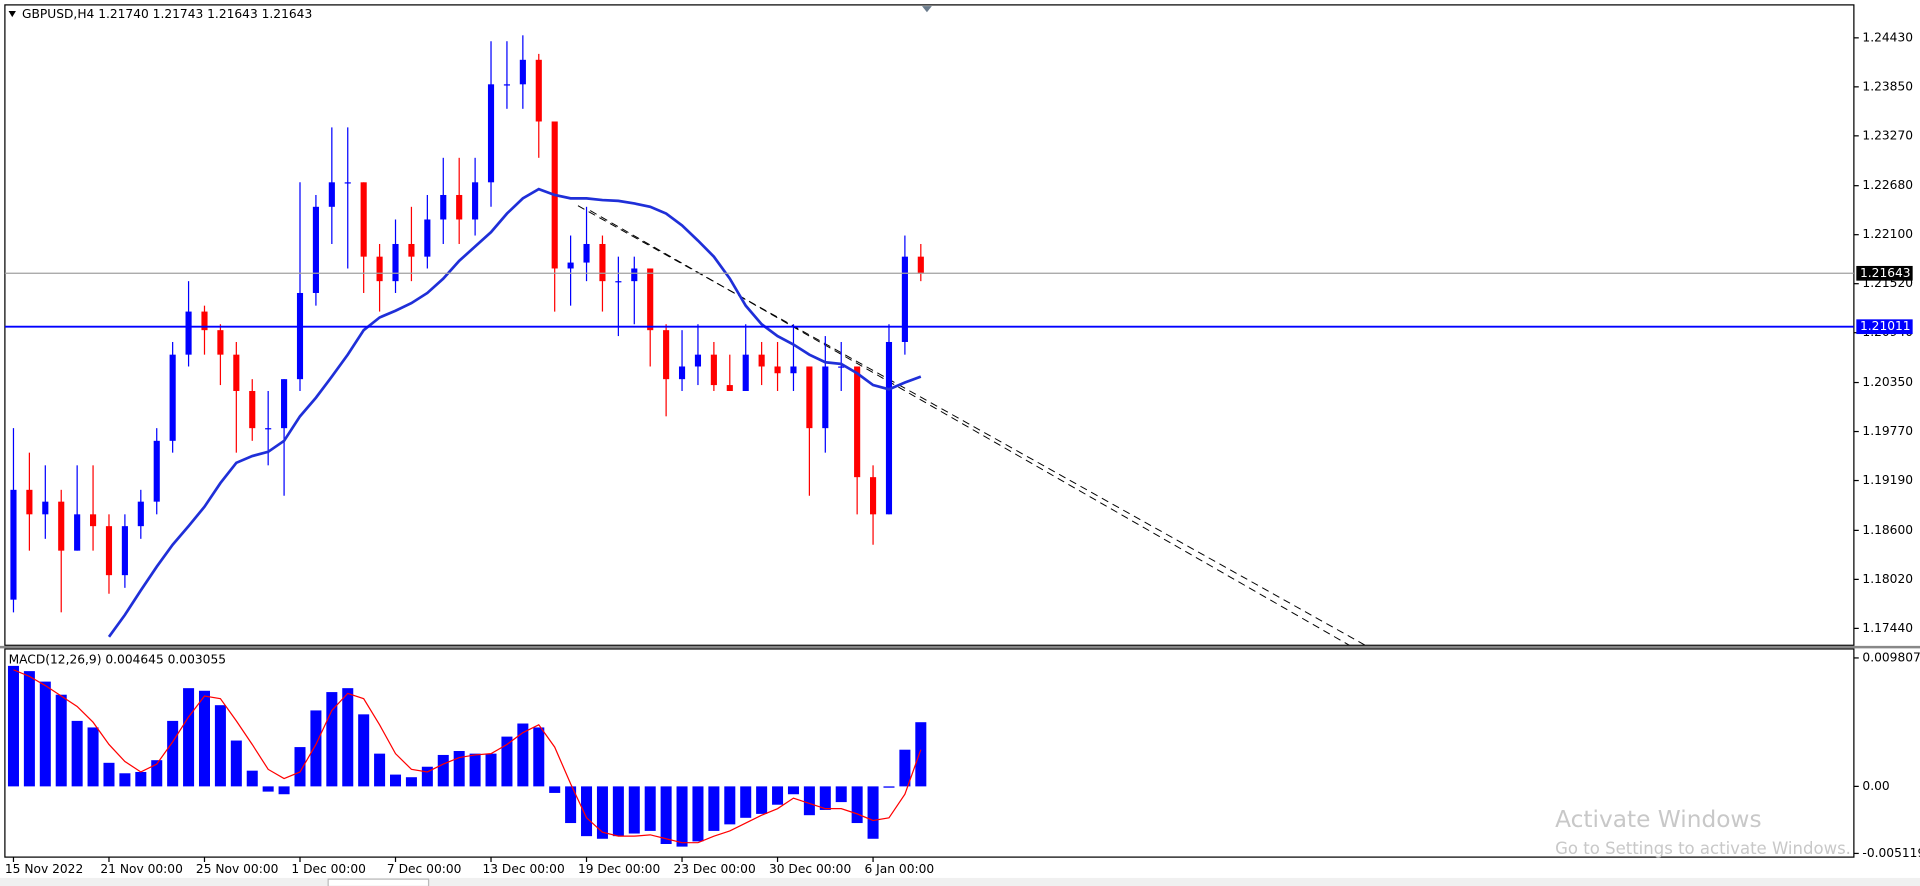 This screenshot has width=1920, height=886. What do you see at coordinates (328, 869) in the screenshot?
I see `x-tick-label: 1 Dec 00:00` at bounding box center [328, 869].